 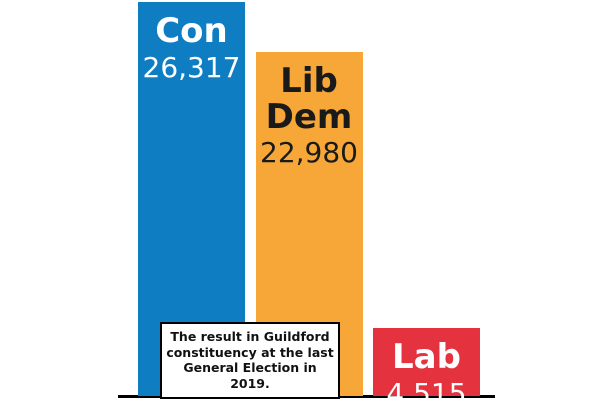 I want to click on value-label: 22,980, so click(x=309, y=153).